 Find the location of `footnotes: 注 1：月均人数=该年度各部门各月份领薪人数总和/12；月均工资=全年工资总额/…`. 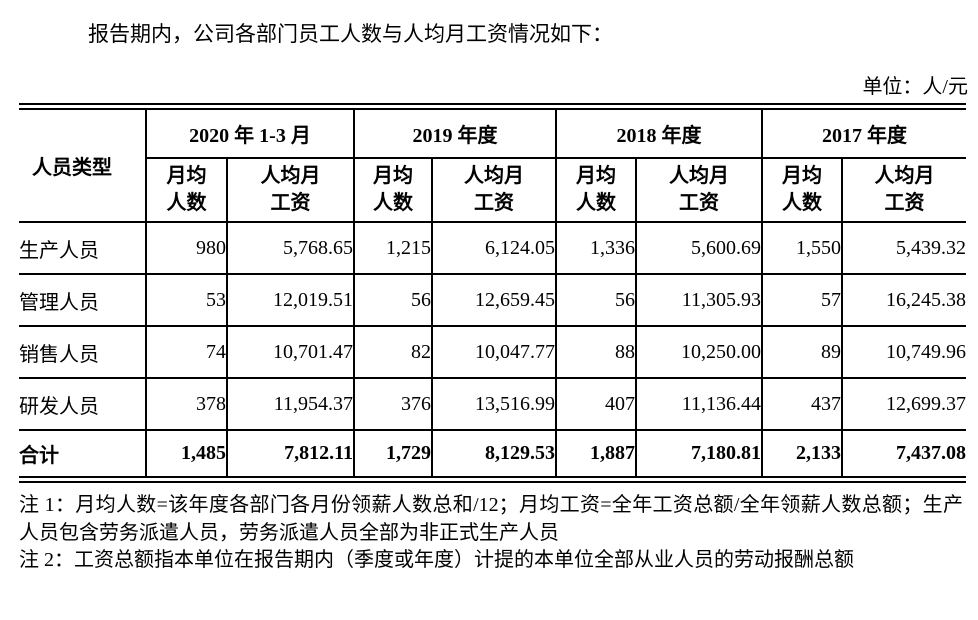

footnotes: 注 1：月均人数=该年度各部门各月份领薪人数总和/12；月均工资=全年工资总额/… is located at coordinates (491, 533).